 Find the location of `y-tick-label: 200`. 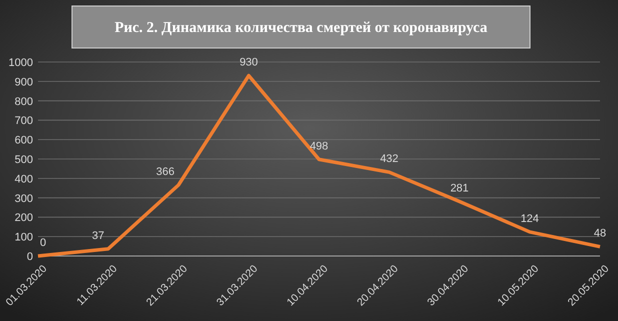

y-tick-label: 200 is located at coordinates (23, 218).